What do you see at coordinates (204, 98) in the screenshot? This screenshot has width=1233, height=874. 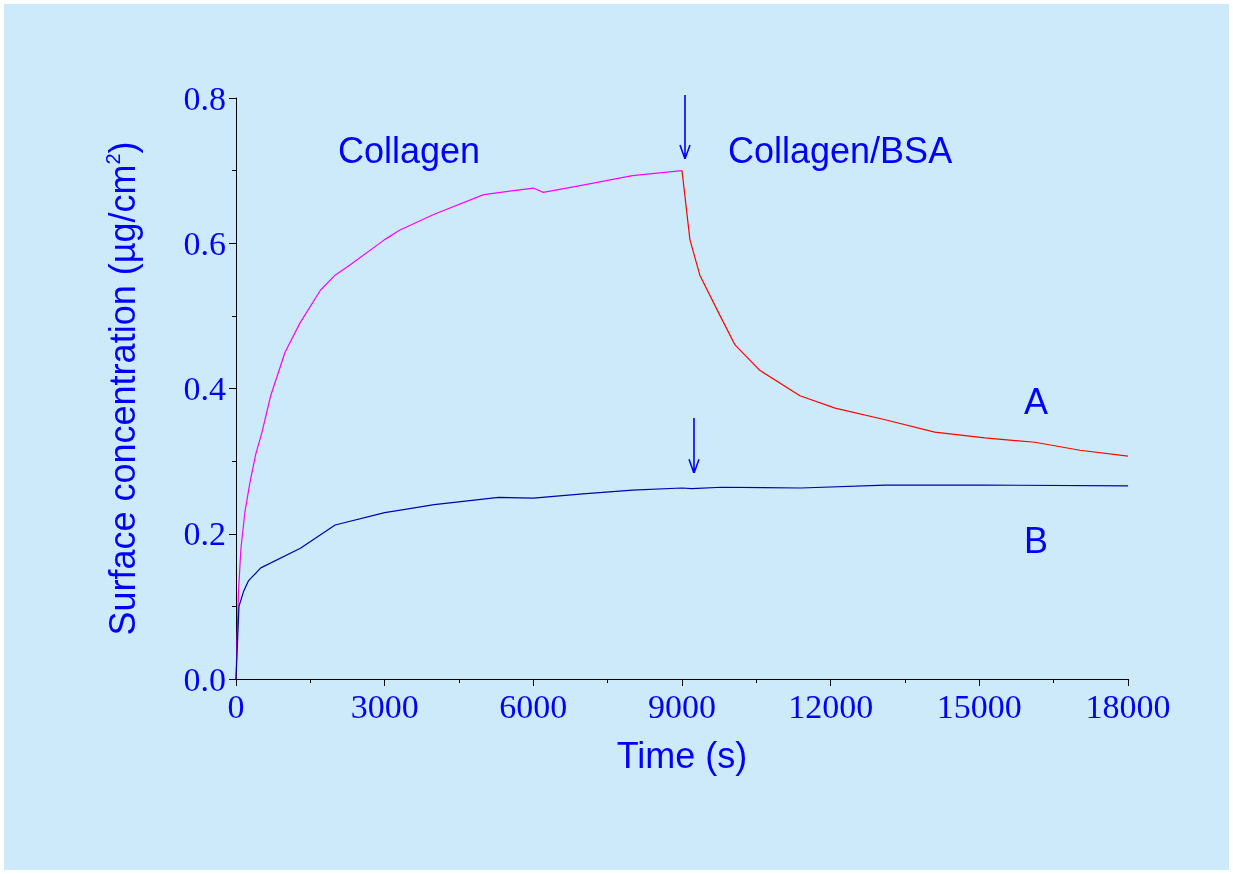 I see `y-tick-label: 0.8` at bounding box center [204, 98].